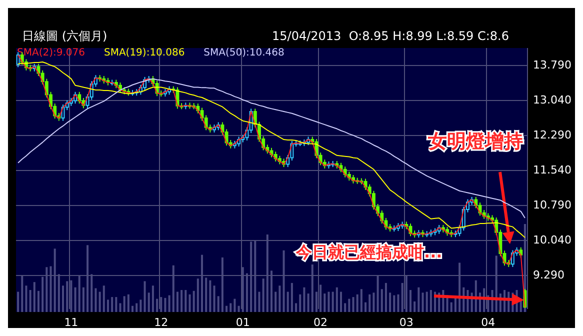  Describe the element at coordinates (244, 53) in the screenshot. I see `text: SMA(50):10.468` at that location.